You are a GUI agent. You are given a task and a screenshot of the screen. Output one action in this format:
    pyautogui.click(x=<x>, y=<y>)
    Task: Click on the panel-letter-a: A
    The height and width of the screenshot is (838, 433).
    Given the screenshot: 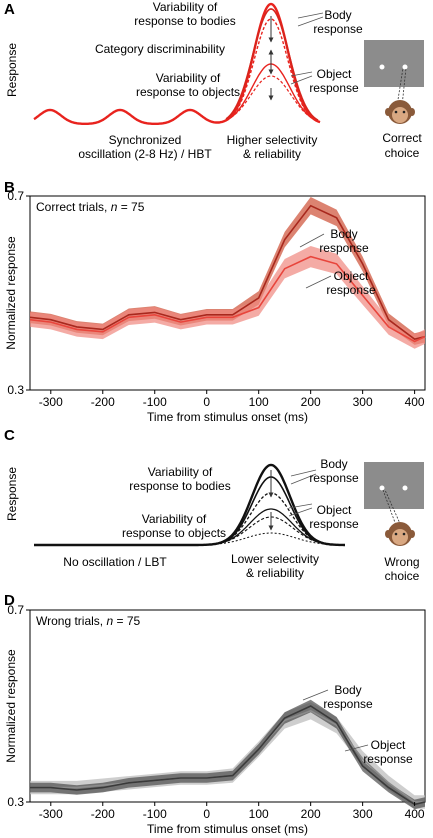 What is the action you would take?
    pyautogui.click(x=9, y=9)
    